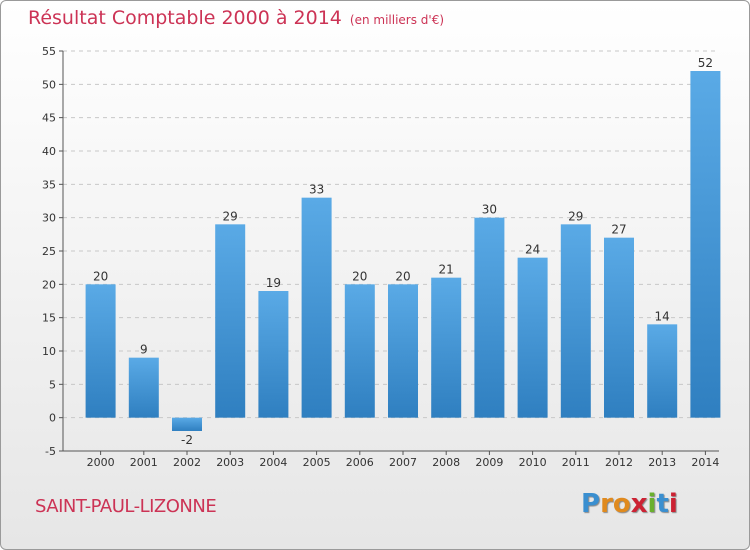 The height and width of the screenshot is (550, 750). Describe the element at coordinates (49, 218) in the screenshot. I see `y-tick-label: 30` at that location.